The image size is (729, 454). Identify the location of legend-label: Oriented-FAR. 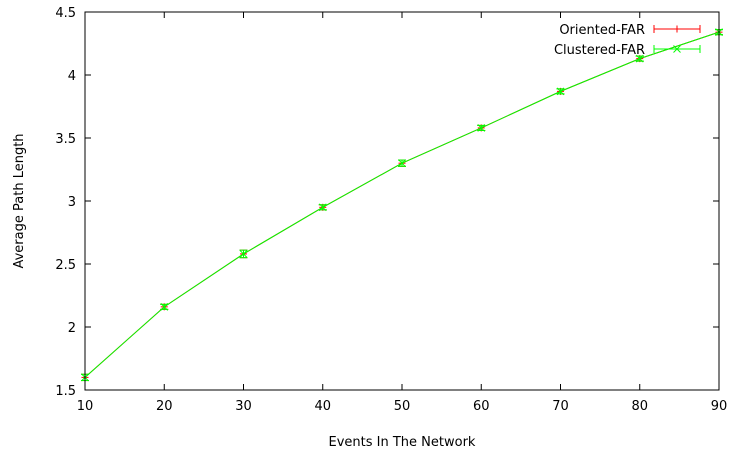
(602, 30).